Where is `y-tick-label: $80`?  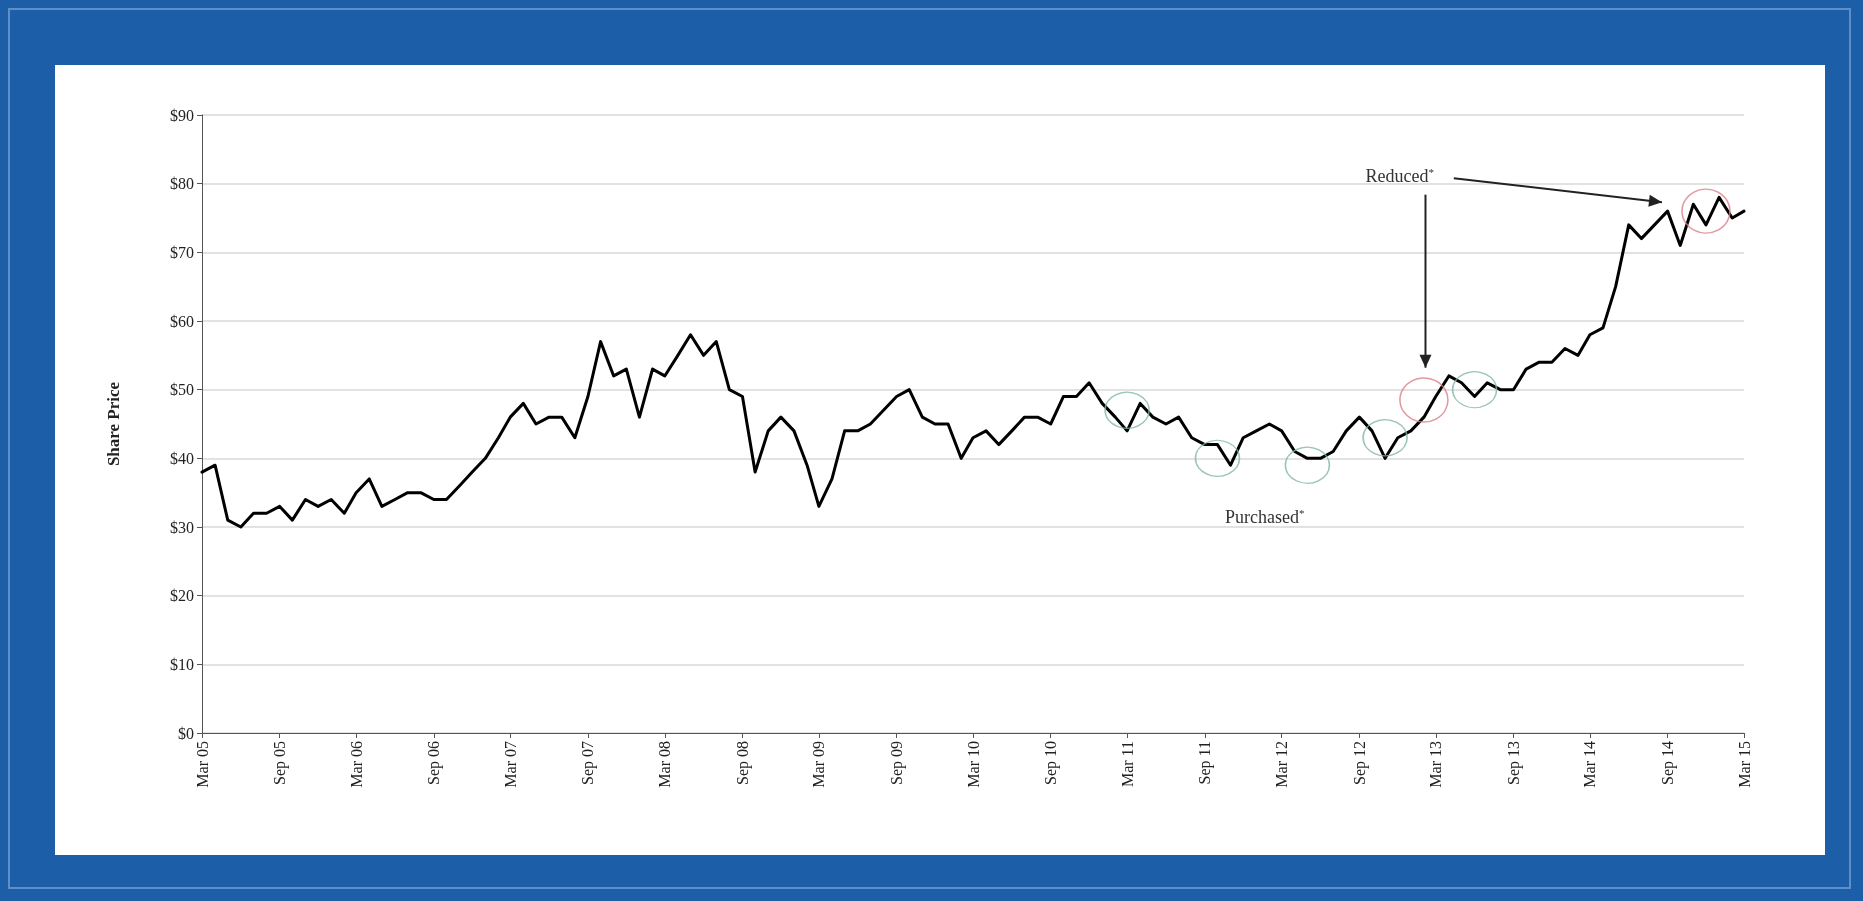
y-tick-label: $80 is located at coordinates (182, 184).